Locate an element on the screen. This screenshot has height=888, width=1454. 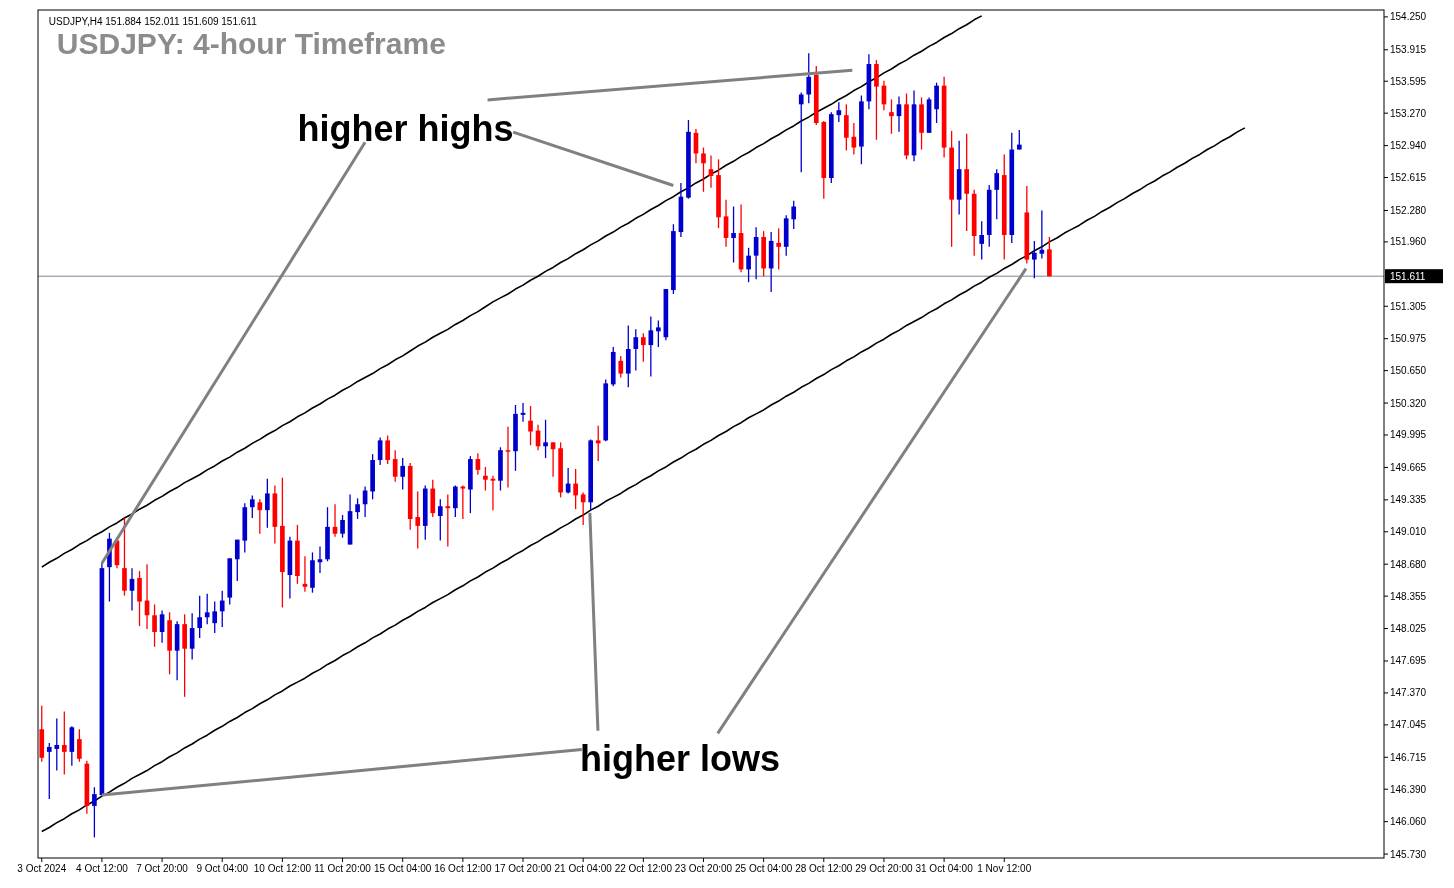
y-tick-label: 148.680 is located at coordinates (1408, 564).